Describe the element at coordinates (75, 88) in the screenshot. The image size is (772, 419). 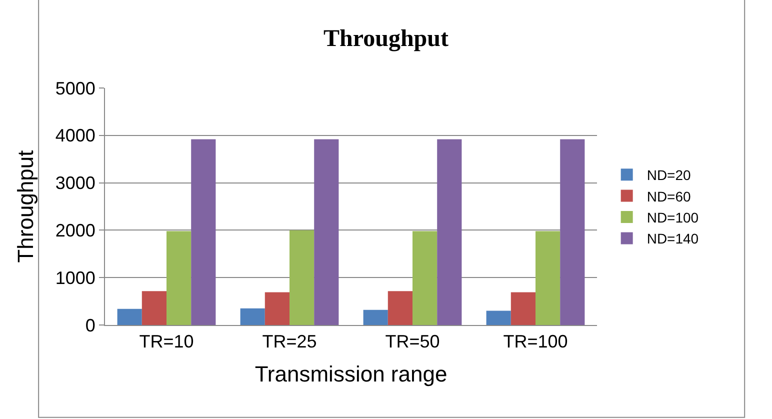
I see `y-tick-label: 5000` at that location.